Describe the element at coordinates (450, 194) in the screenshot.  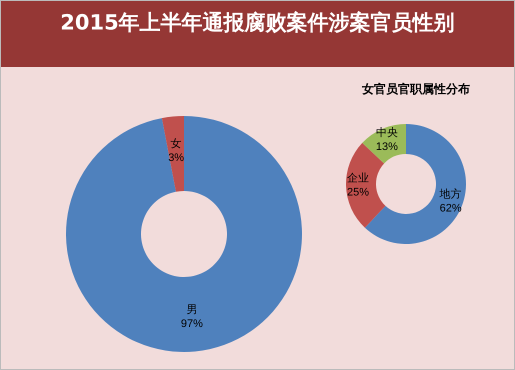
I see `slice-label: 地方` at that location.